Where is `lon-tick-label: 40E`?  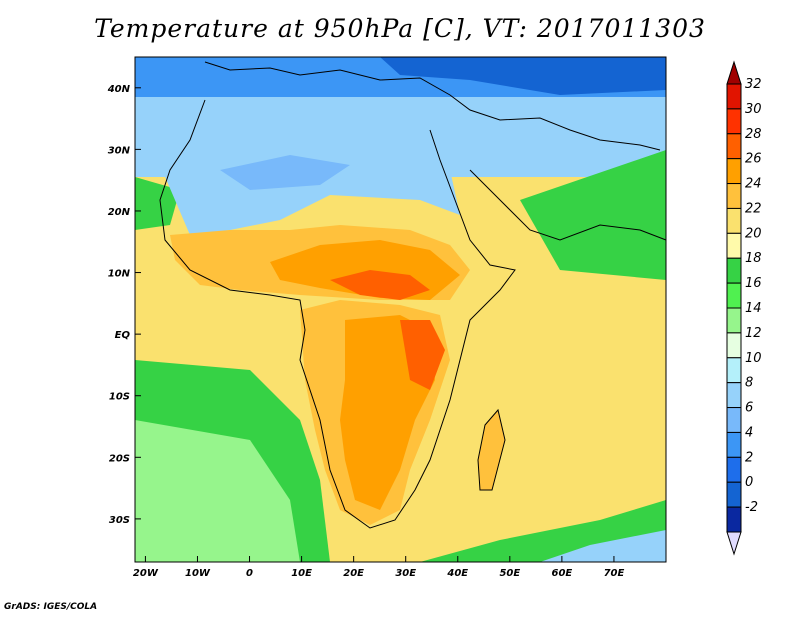 lon-tick-label: 40E is located at coordinates (457, 573).